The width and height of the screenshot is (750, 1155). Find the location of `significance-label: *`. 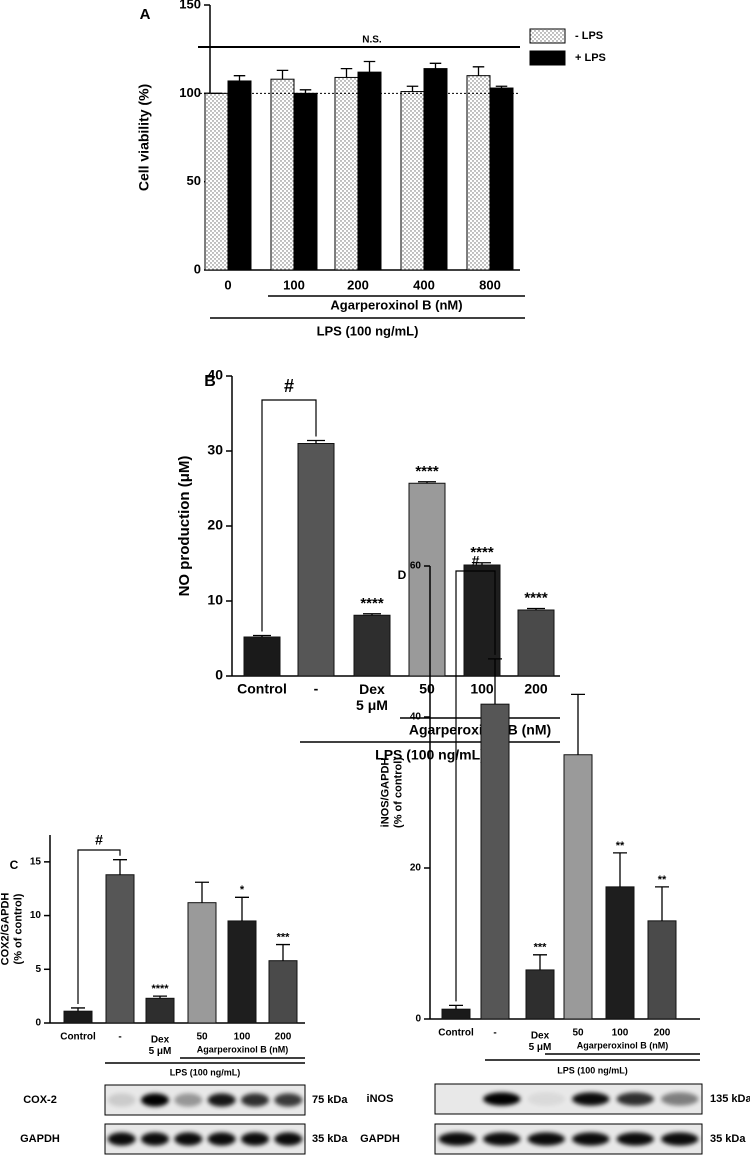

significance-label: * is located at coordinates (242, 890).